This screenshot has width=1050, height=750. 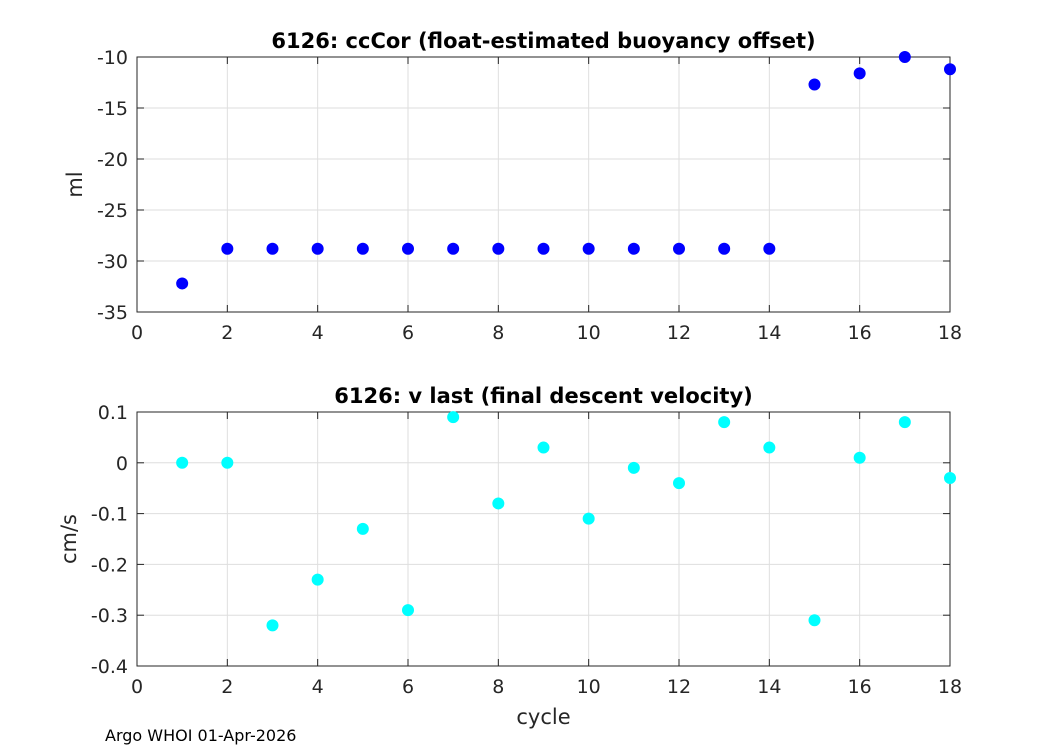 I want to click on y-tick-label: -25, so click(x=112, y=211).